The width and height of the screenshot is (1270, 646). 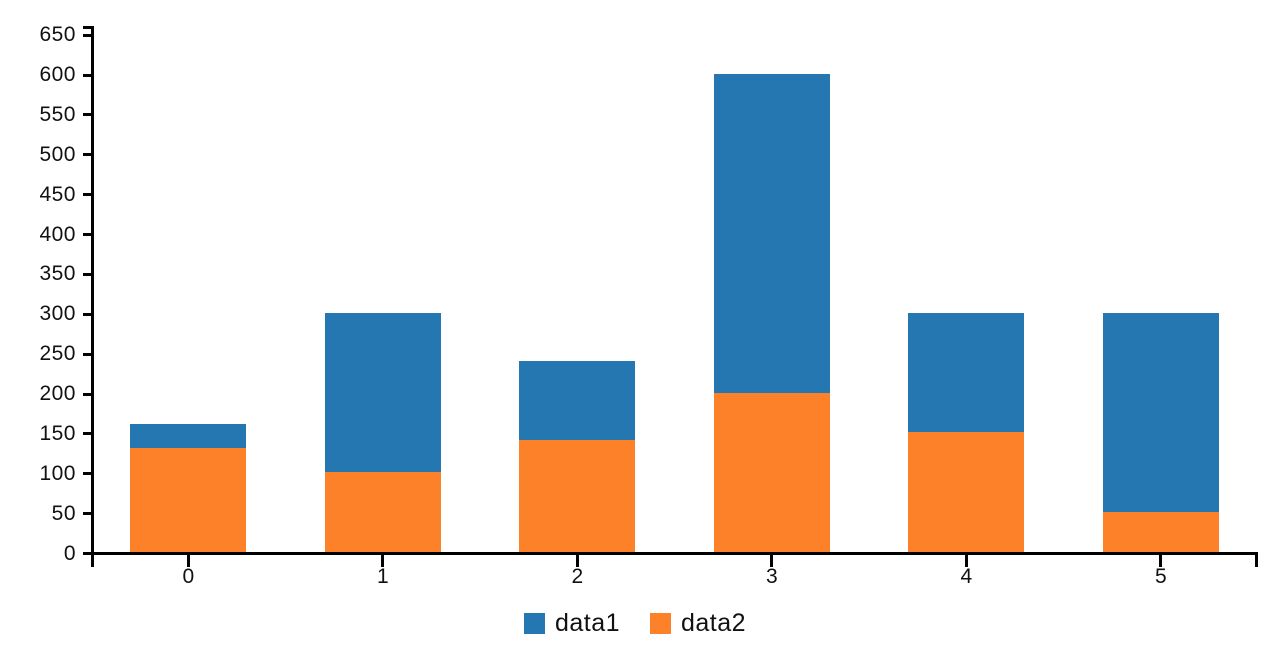 What do you see at coordinates (57, 194) in the screenshot?
I see `y-tick-label: 450` at bounding box center [57, 194].